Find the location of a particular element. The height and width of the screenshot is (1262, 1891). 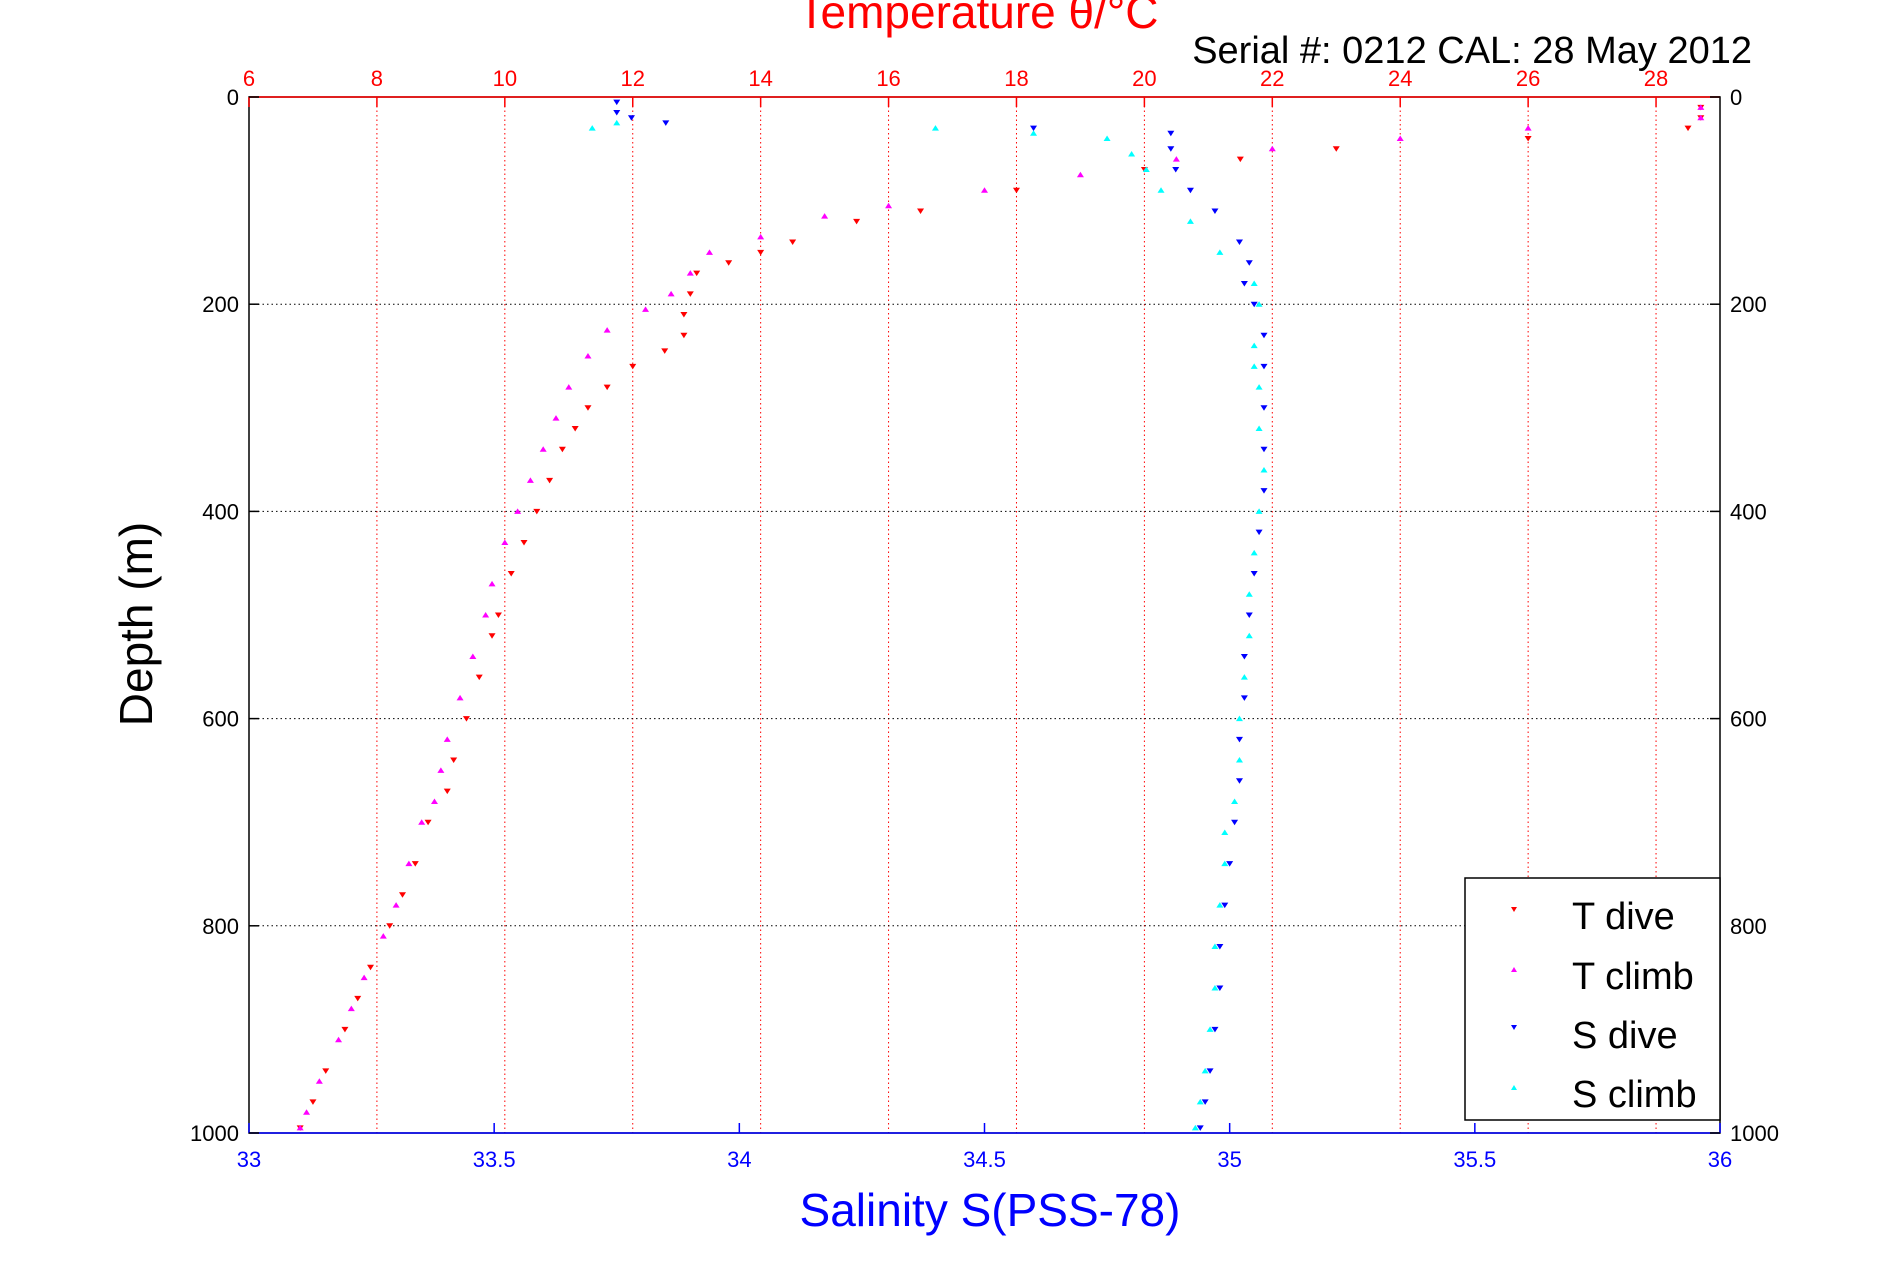

legend-marker-s-climb is located at coordinates (1514, 1087).